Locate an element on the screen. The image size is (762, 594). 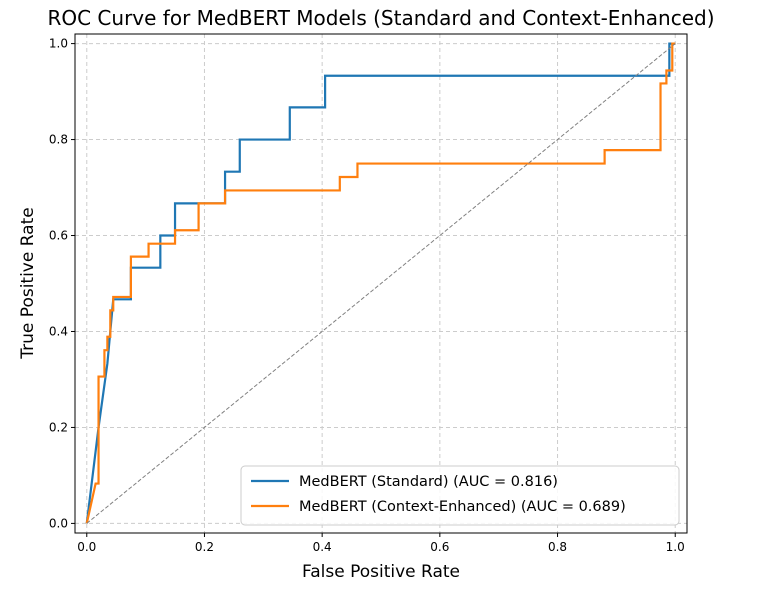
x-tick-label: 0.8 is located at coordinates (557, 547).